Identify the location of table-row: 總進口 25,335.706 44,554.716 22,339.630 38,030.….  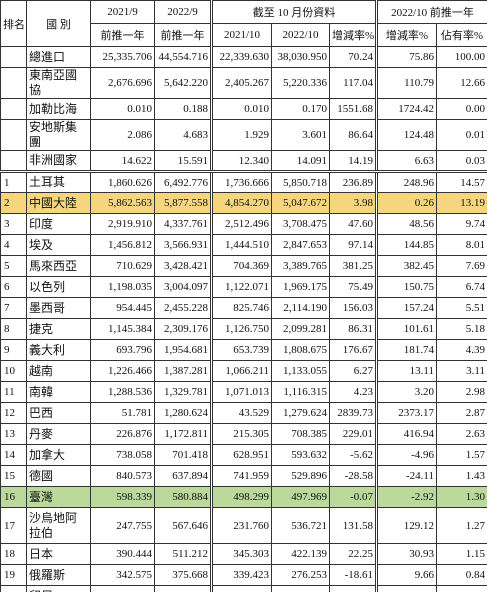
(243, 57).